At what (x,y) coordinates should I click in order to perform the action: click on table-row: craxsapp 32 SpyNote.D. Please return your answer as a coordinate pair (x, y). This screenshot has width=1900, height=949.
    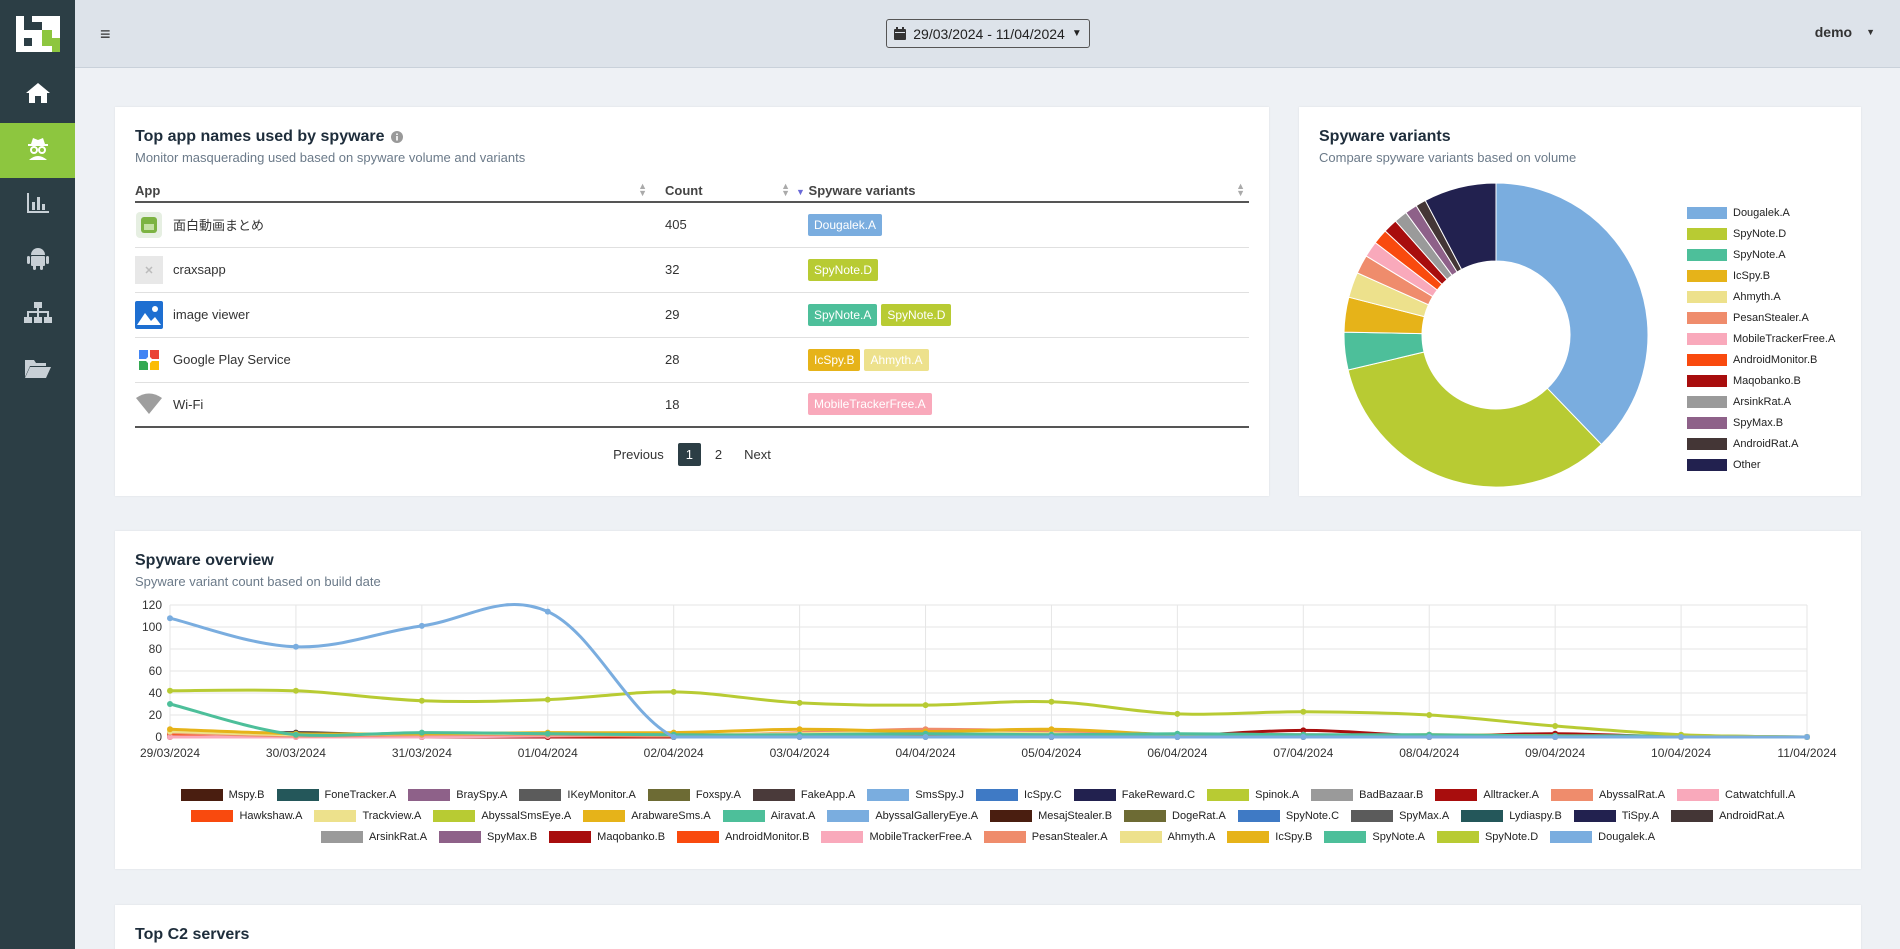
    Looking at the image, I should click on (692, 270).